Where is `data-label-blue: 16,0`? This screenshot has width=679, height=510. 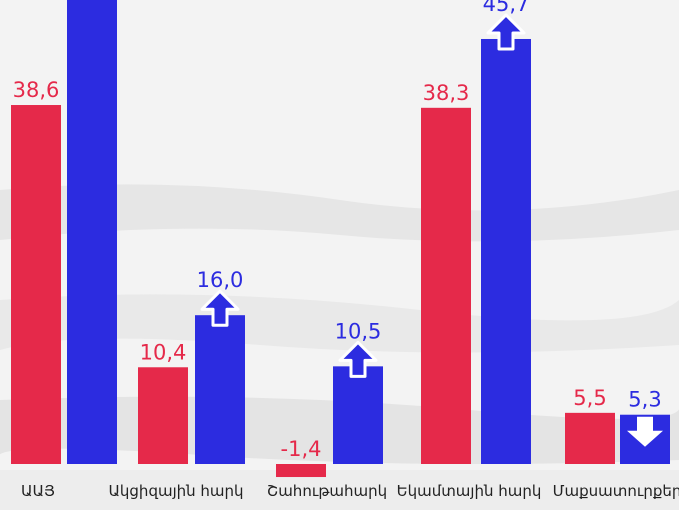
data-label-blue: 16,0 is located at coordinates (220, 280).